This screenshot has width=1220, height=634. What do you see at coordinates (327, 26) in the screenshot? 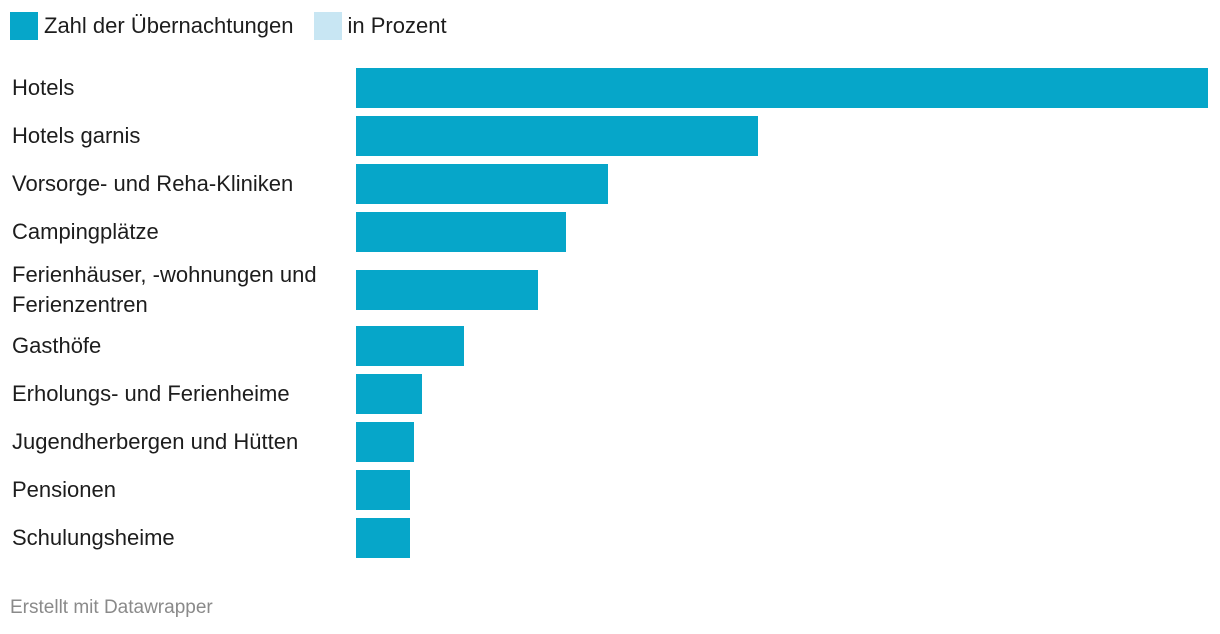
I see `legend-swatch-prozent` at bounding box center [327, 26].